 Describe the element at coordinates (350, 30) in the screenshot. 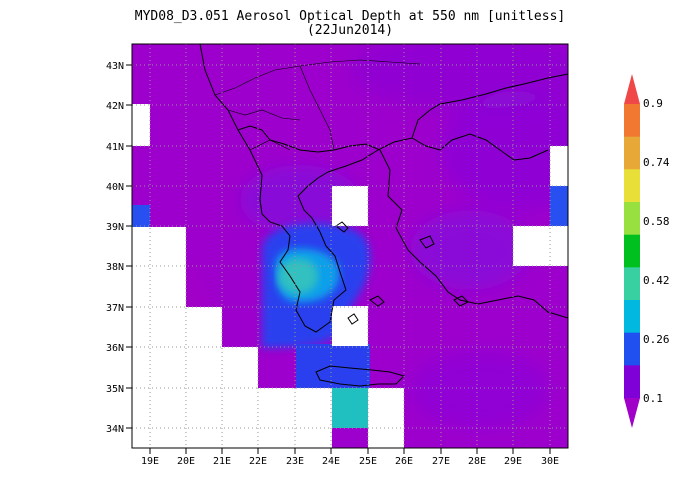

I see `title-line-2: (22Jun2014)` at that location.